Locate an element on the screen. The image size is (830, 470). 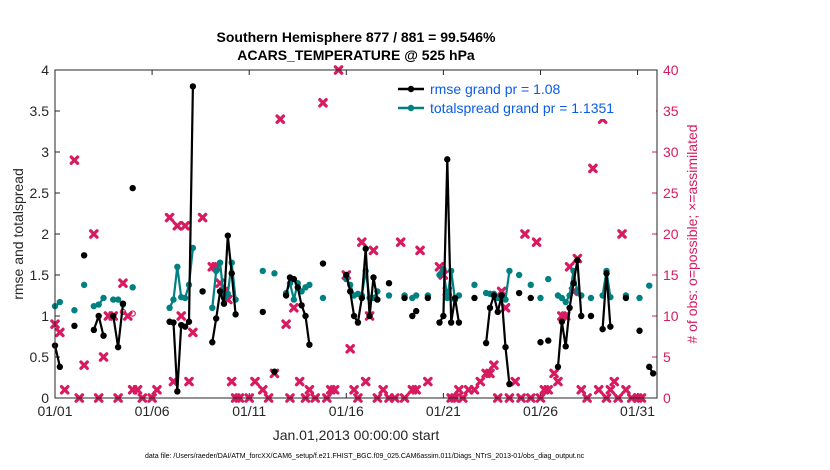
chart-title-line-2: ACARS_TEMPERATURE @ 525 hPa is located at coordinates (356, 55).